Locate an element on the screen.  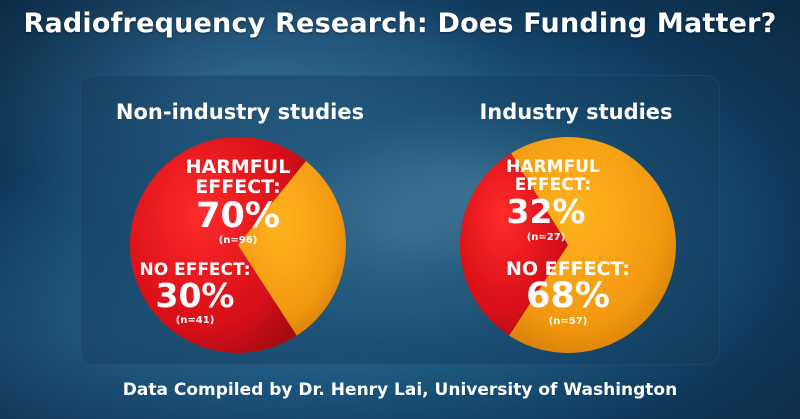
label-no-effect-percent: 30% is located at coordinates (195, 295).